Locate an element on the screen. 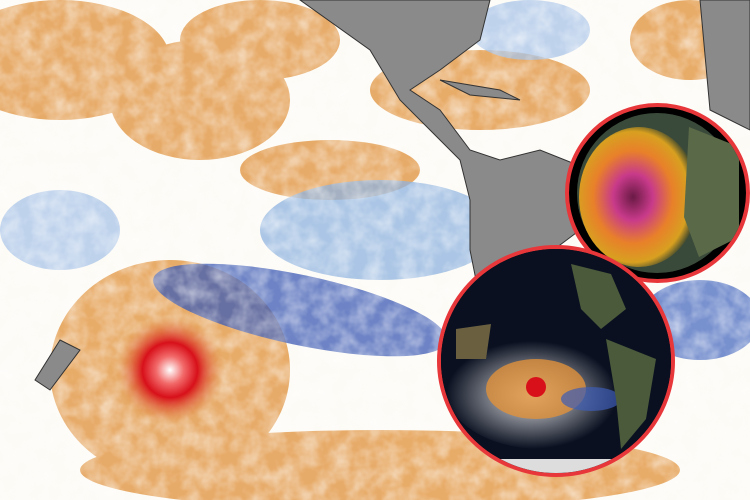 The image size is (750, 500). marine-heatwave-hotspot-icon is located at coordinates (170, 370).